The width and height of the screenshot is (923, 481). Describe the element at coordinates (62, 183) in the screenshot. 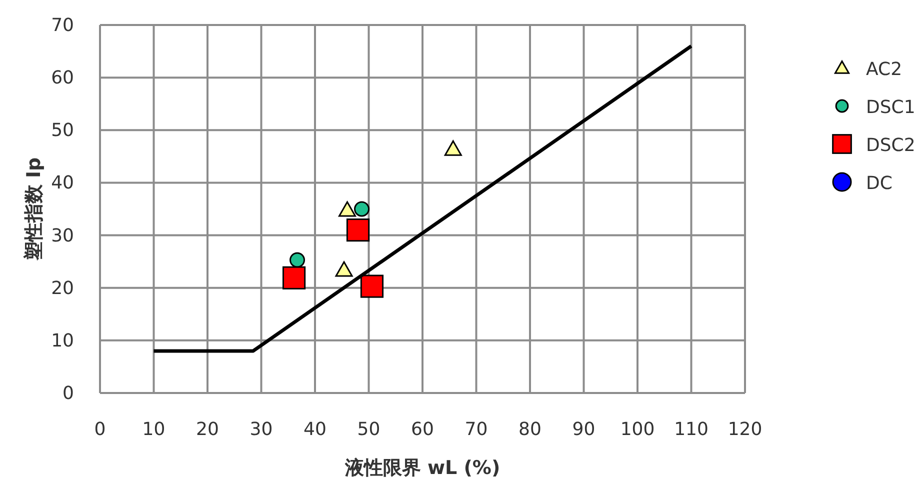

I see `y-tick-label: 40` at that location.